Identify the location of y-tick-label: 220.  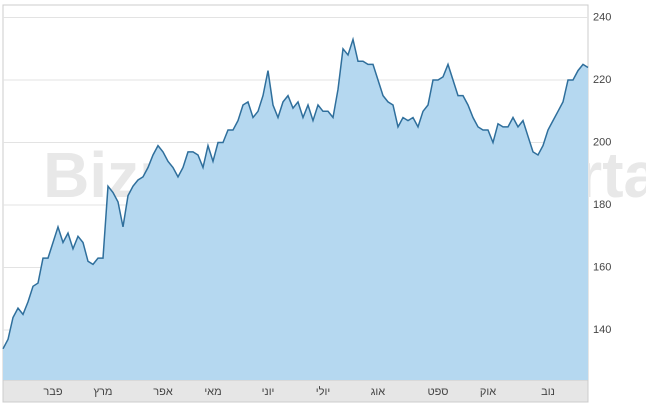
(602, 80).